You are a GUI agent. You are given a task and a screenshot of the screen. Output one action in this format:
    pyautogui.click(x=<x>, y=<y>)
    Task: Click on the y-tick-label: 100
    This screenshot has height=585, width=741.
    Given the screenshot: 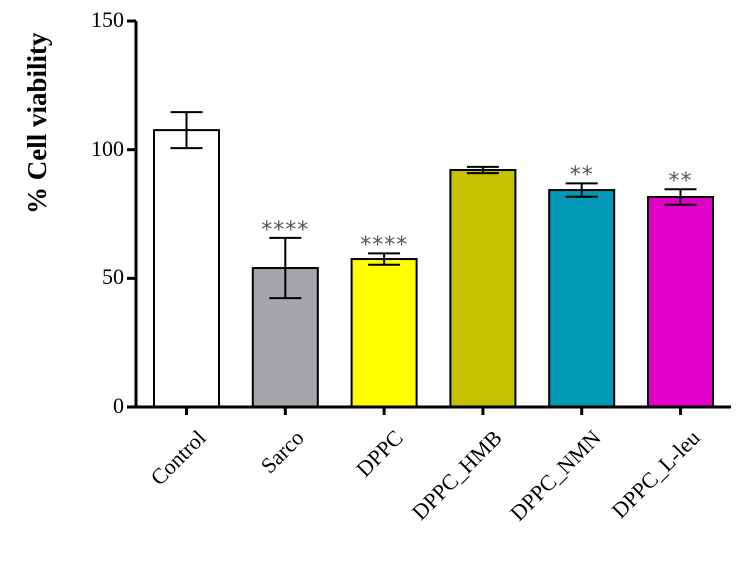 What is the action you would take?
    pyautogui.click(x=107, y=148)
    